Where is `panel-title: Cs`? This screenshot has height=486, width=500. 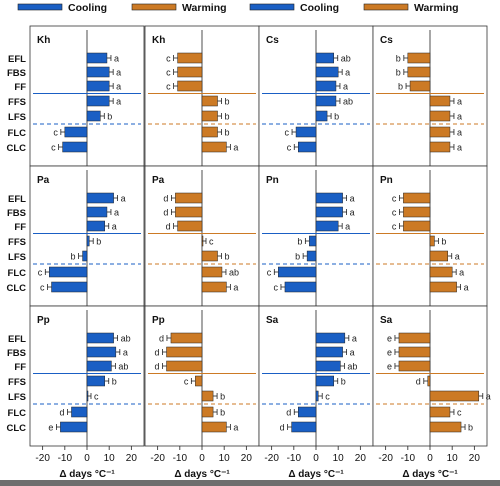 panel-title: Cs is located at coordinates (386, 40).